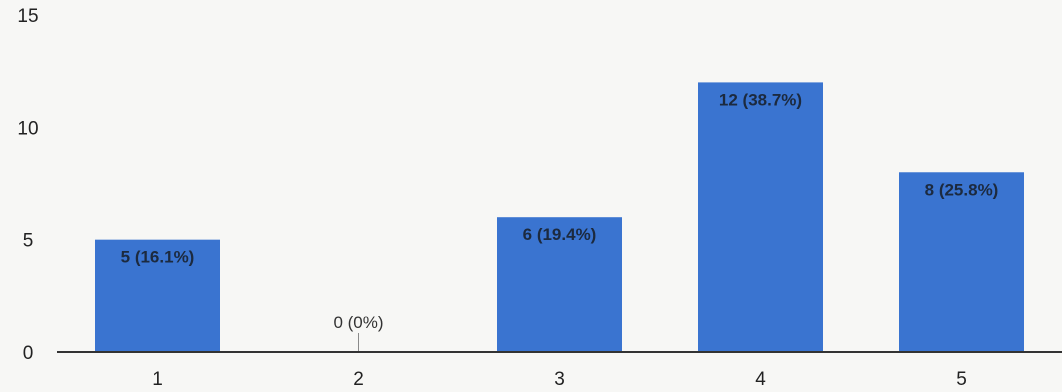 The image size is (1062, 392). Describe the element at coordinates (158, 257) in the screenshot. I see `data-label: 5 (16.1%)` at that location.